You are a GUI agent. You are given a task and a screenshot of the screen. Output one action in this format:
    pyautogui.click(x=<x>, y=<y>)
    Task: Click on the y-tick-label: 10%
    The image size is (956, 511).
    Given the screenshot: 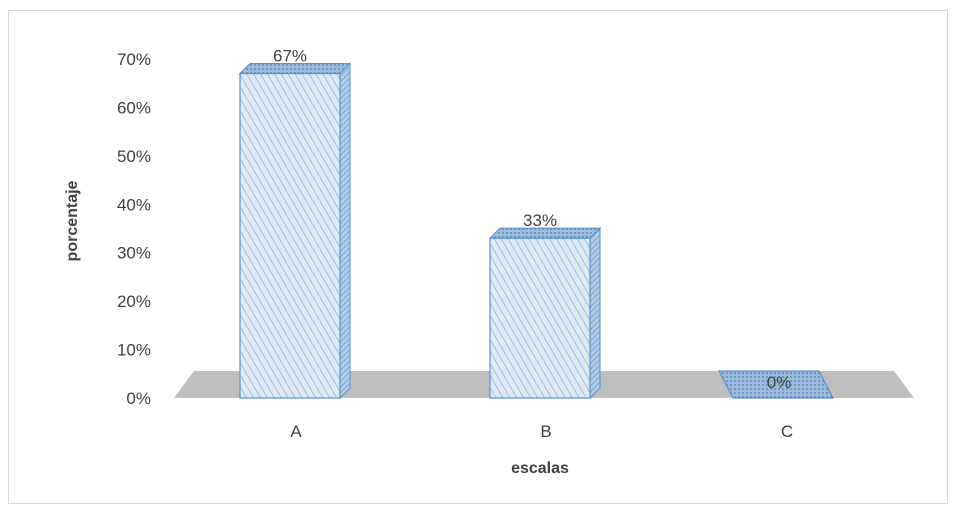 What is the action you would take?
    pyautogui.click(x=134, y=350)
    